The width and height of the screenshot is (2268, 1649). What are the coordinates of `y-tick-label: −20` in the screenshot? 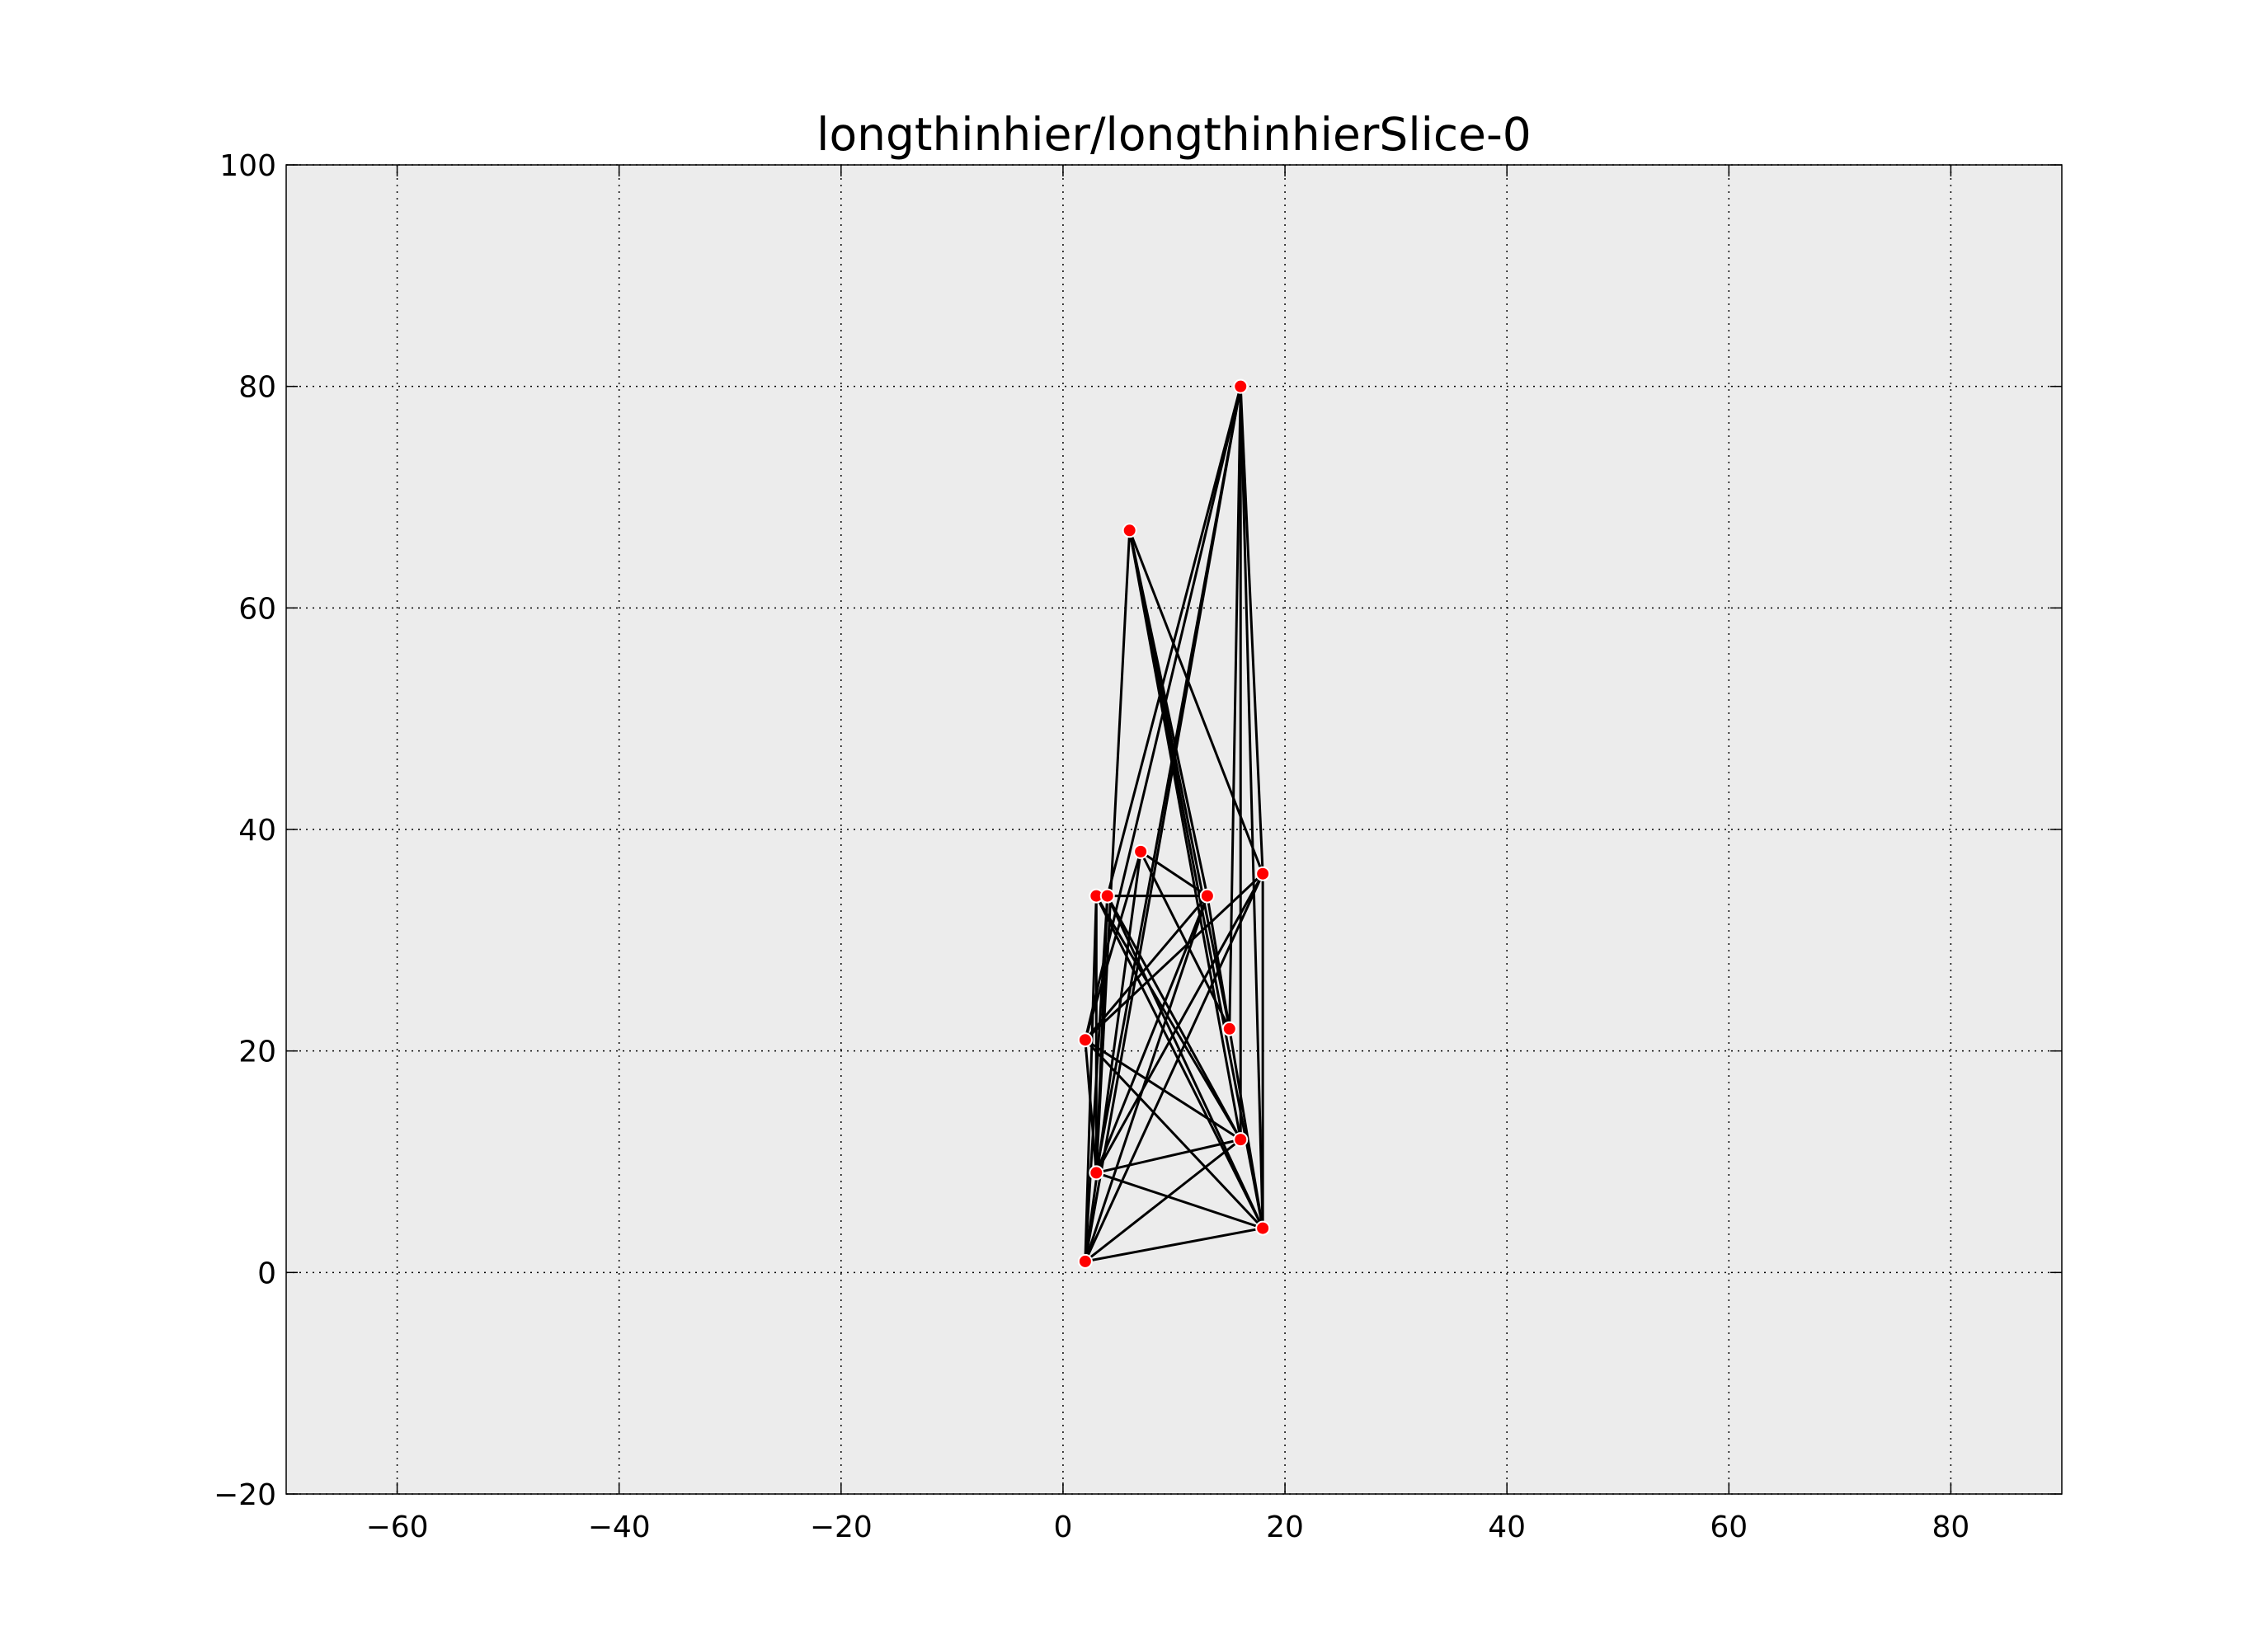 It's located at (245, 1495).